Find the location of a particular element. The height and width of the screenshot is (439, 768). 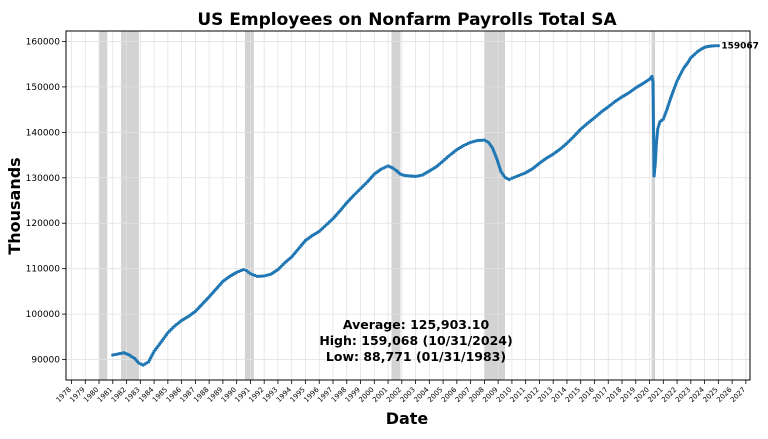

y-tick-label: 160000 is located at coordinates (43, 42).